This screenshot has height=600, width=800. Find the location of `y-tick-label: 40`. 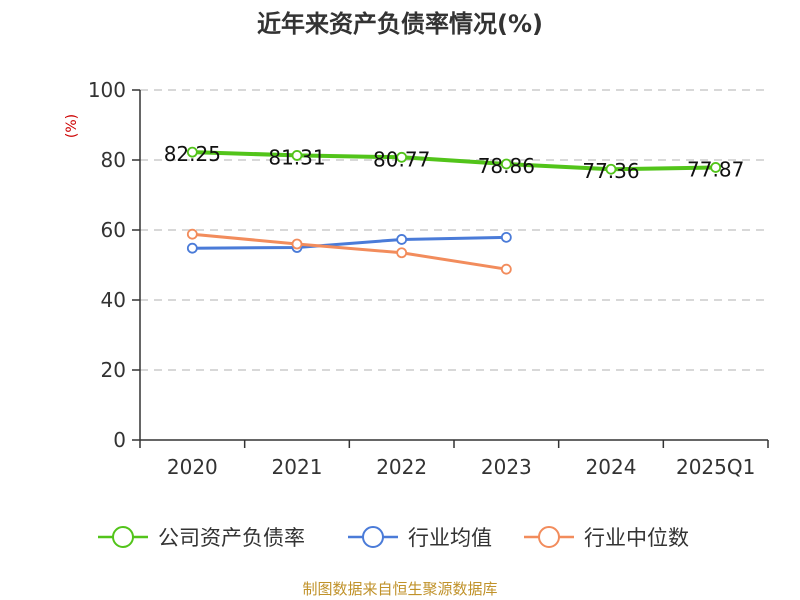

y-tick-label: 40 is located at coordinates (113, 300).